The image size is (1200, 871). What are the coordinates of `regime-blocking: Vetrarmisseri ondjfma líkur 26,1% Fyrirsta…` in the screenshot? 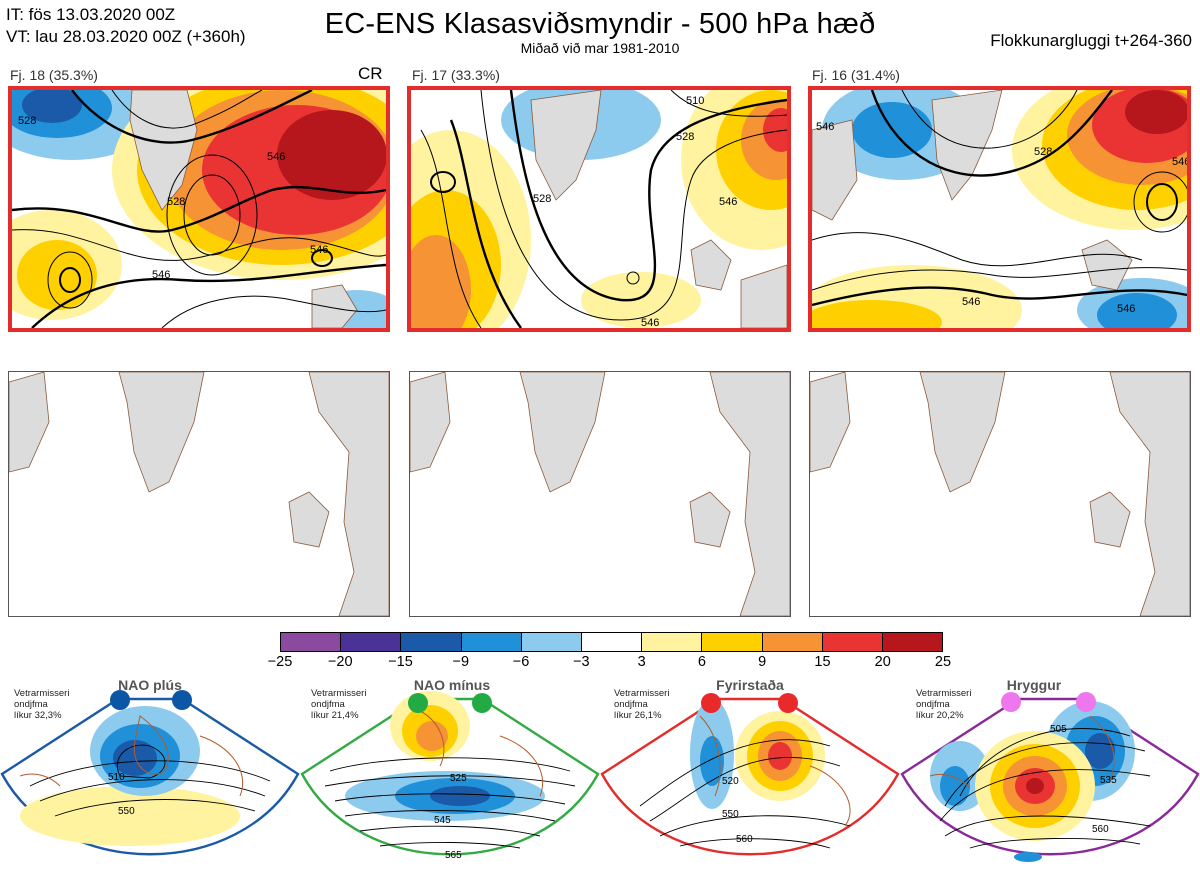 It's located at (750, 773).